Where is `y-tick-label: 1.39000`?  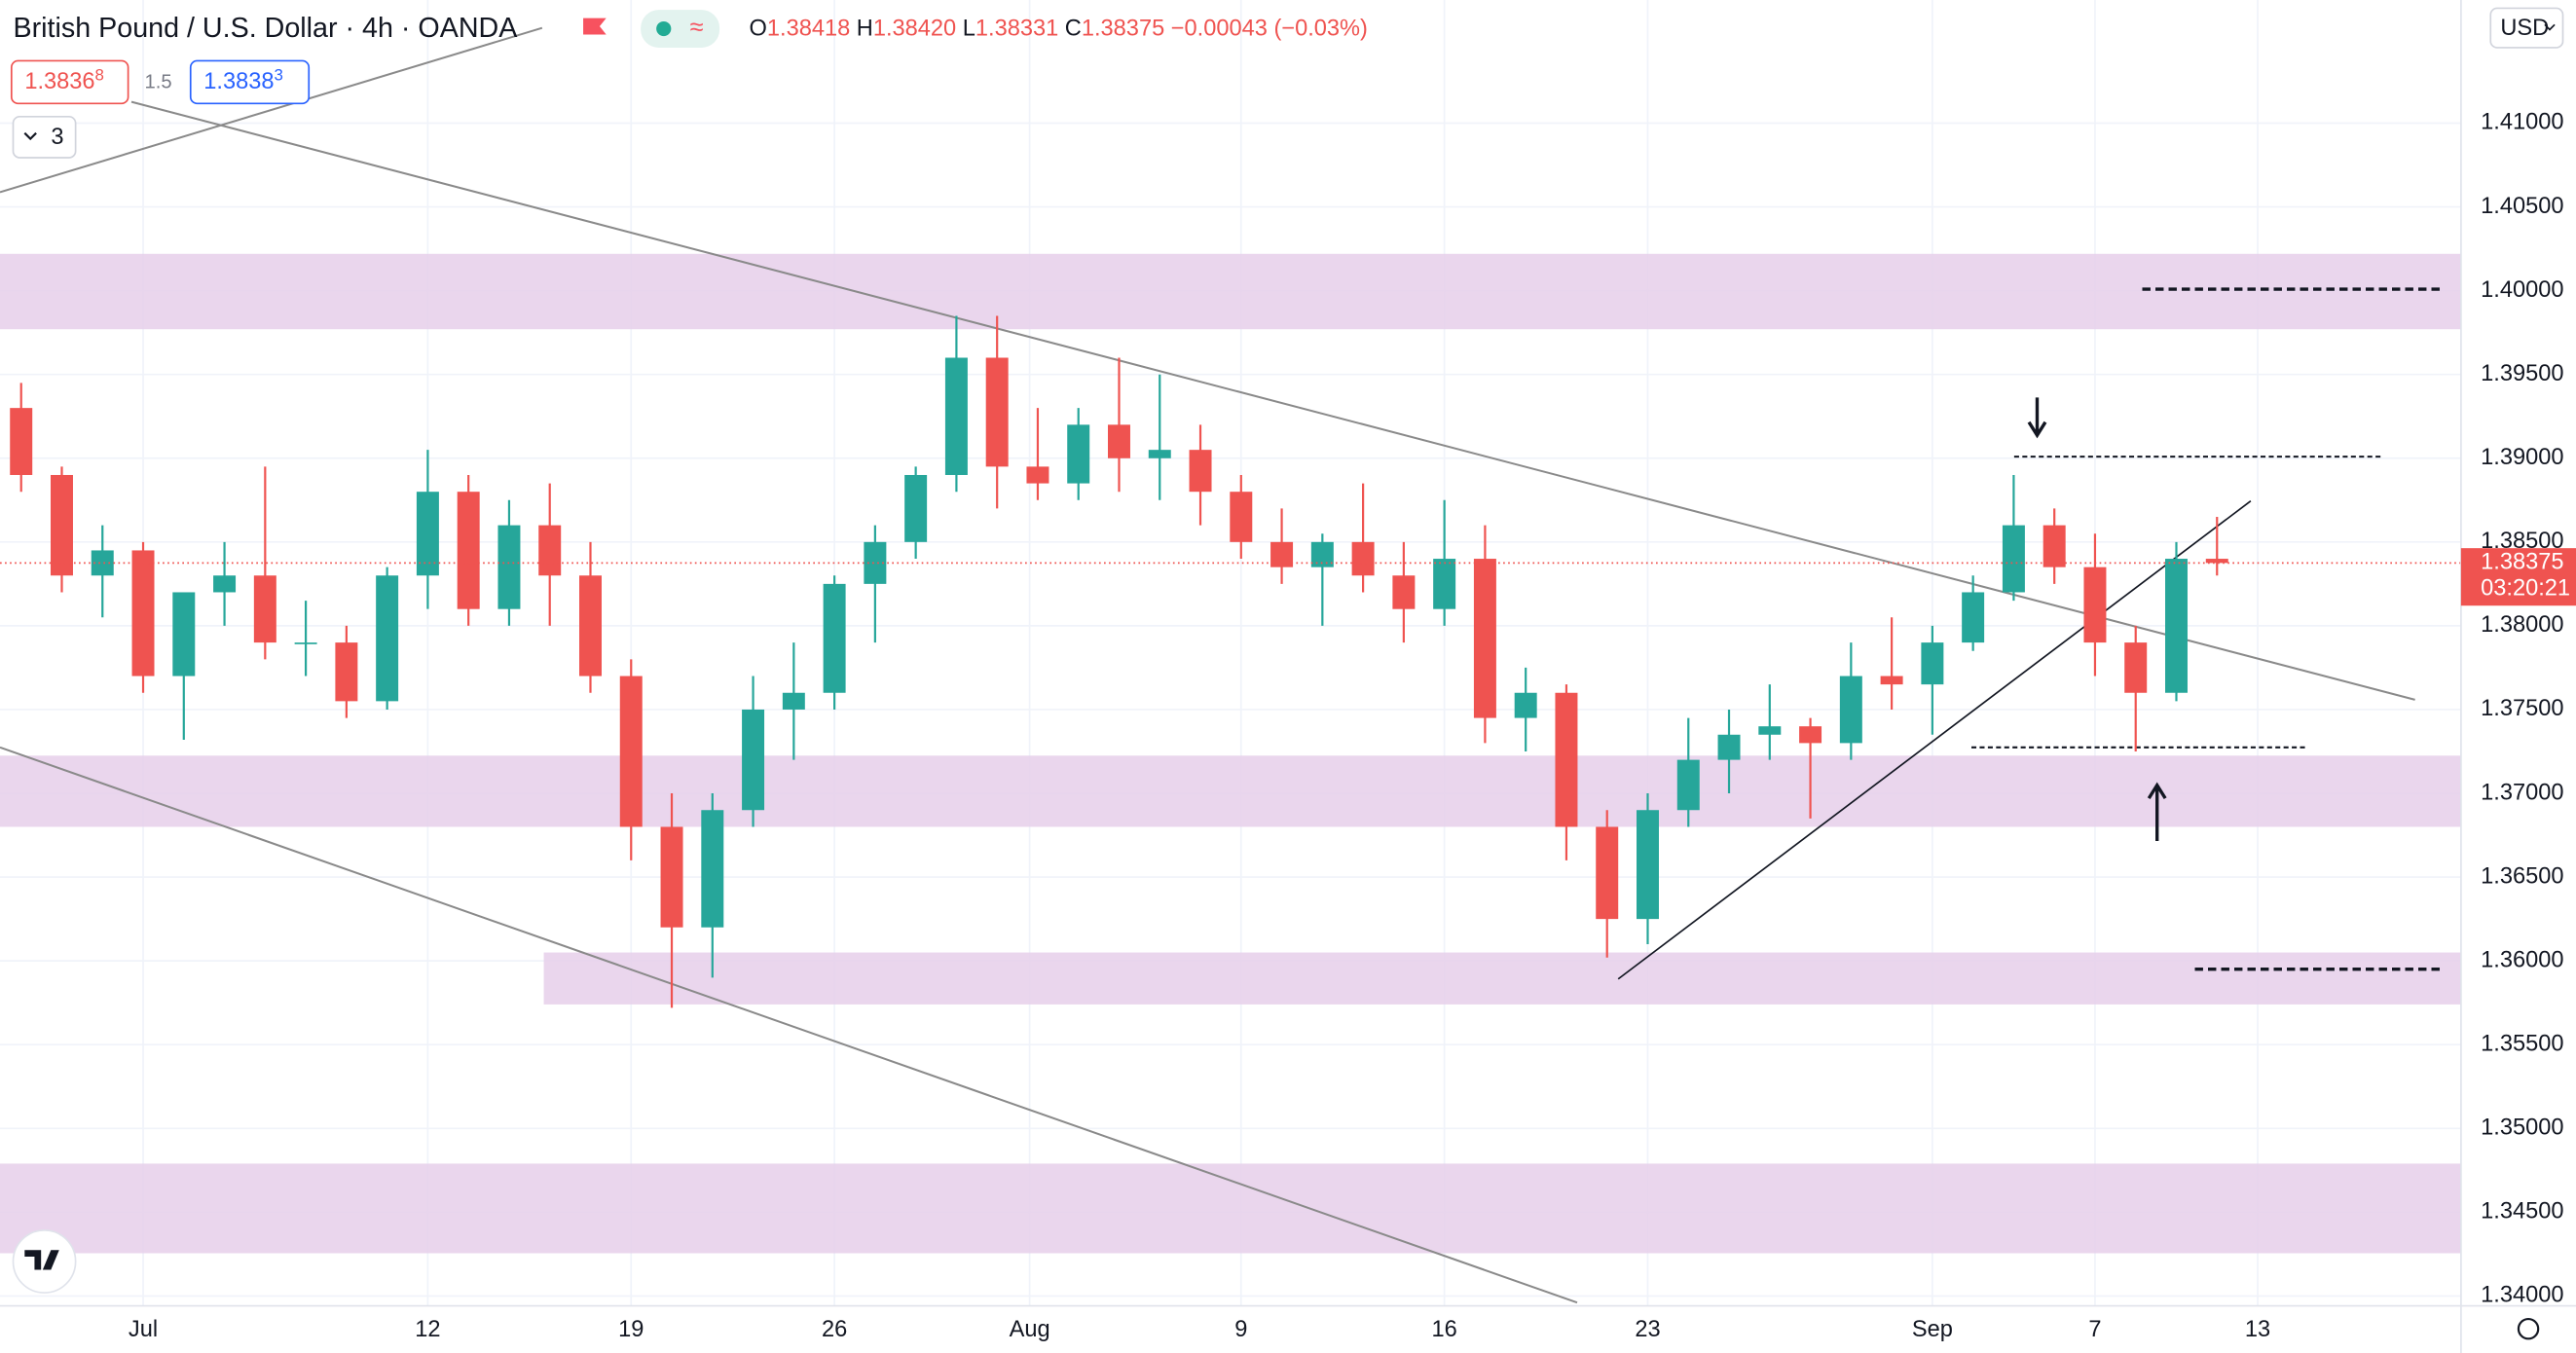 y-tick-label: 1.39000 is located at coordinates (2522, 457).